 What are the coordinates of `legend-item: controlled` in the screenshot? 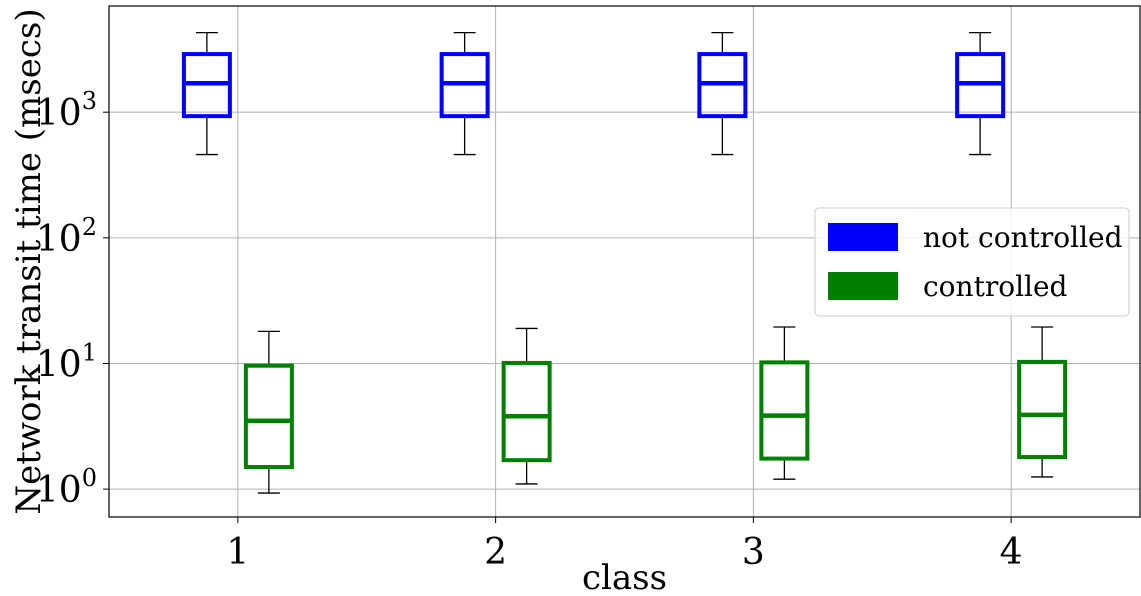 It's located at (948, 286).